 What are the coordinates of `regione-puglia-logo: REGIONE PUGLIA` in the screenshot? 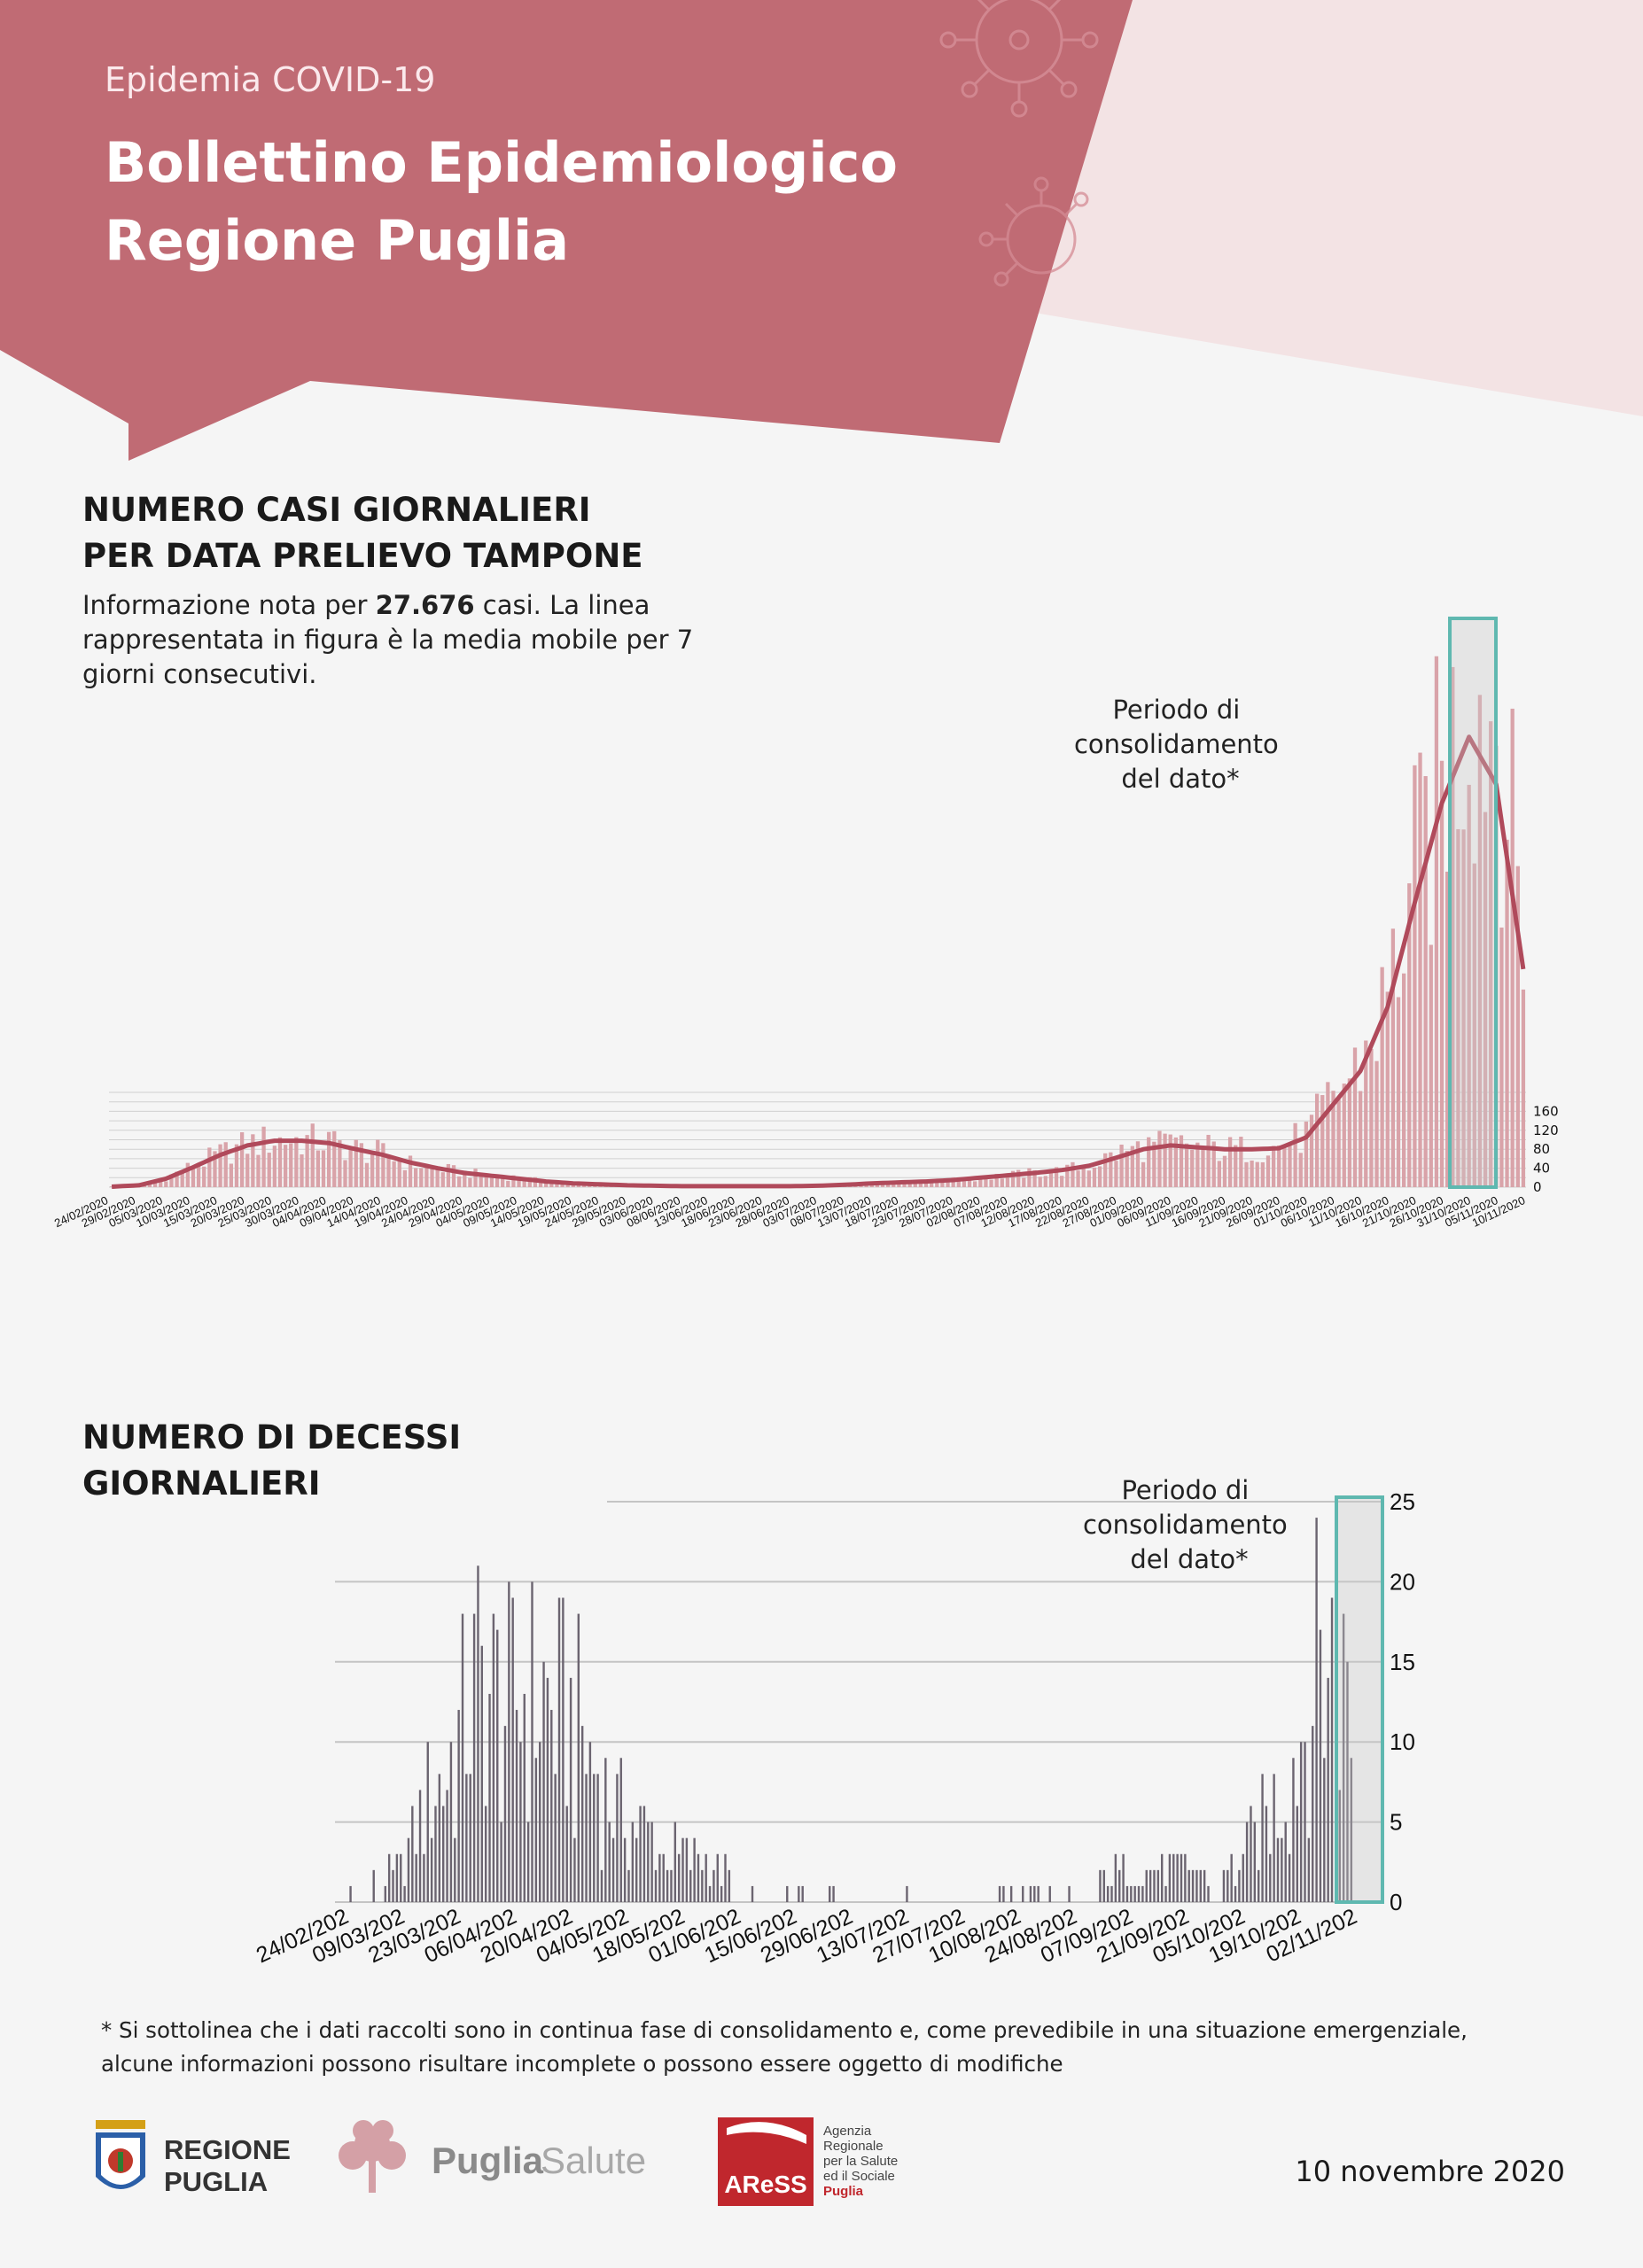 It's located at (193, 2158).